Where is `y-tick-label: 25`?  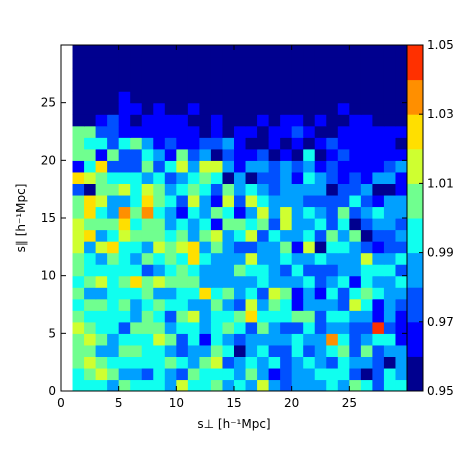
y-tick-label: 25 is located at coordinates (48, 103).